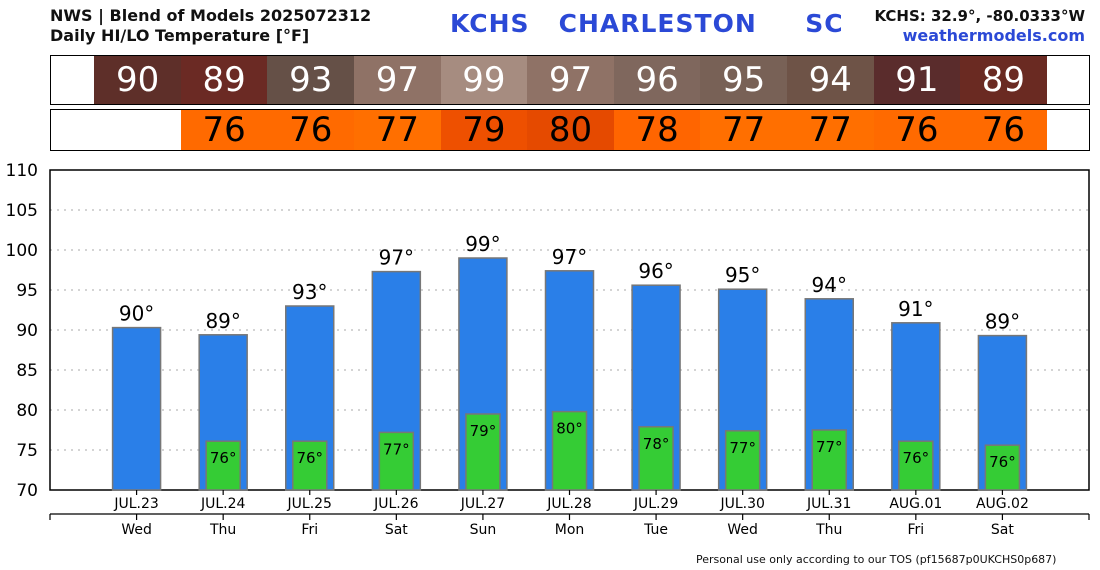 The height and width of the screenshot is (570, 1100). Describe the element at coordinates (396, 504) in the screenshot. I see `date-label: JUL.26` at that location.